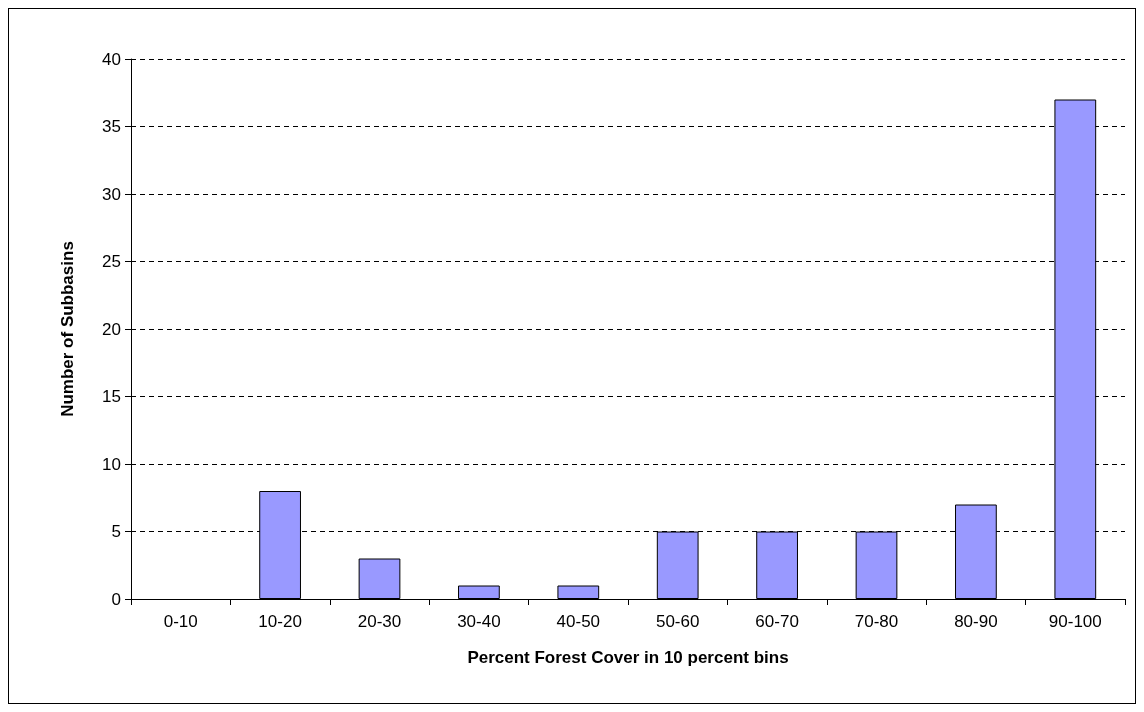  I want to click on x-tick-label: 20-30, so click(379, 621).